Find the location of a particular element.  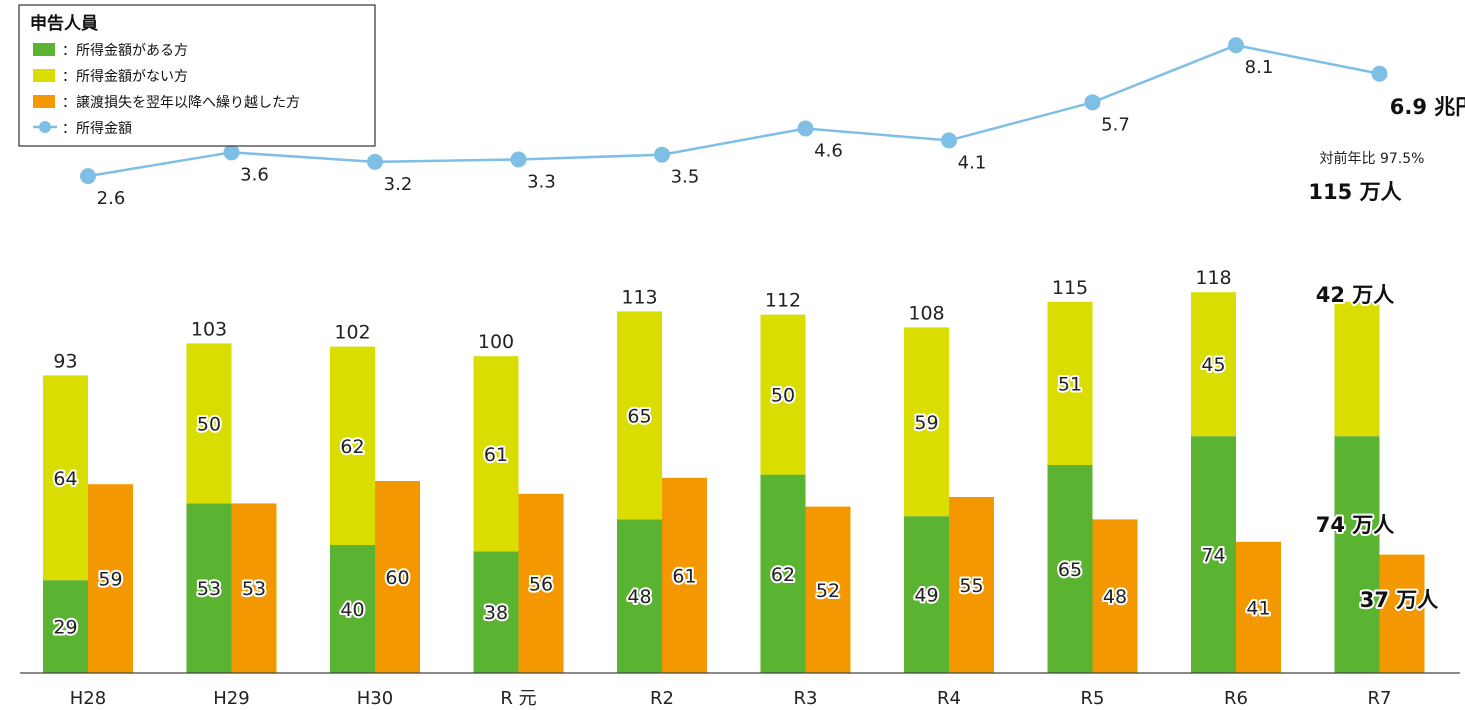

carryover-value-label: 52 is located at coordinates (828, 591).